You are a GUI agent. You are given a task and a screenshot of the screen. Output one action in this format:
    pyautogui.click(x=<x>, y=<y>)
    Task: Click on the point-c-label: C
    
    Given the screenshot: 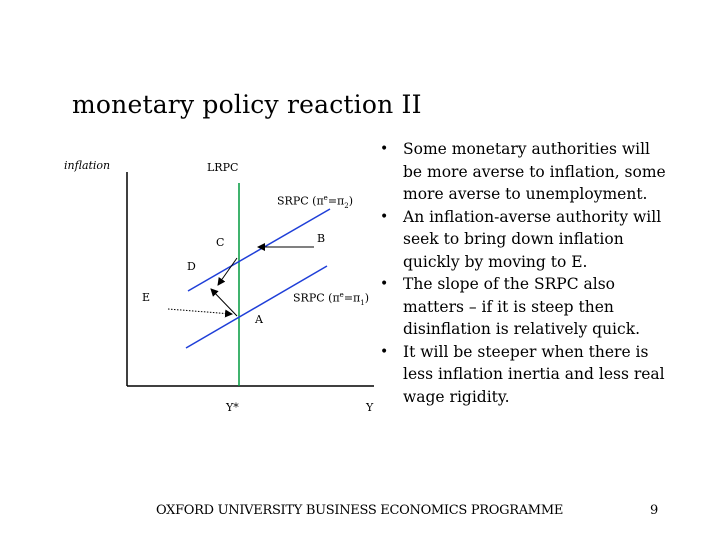 What is the action you would take?
    pyautogui.click(x=220, y=242)
    